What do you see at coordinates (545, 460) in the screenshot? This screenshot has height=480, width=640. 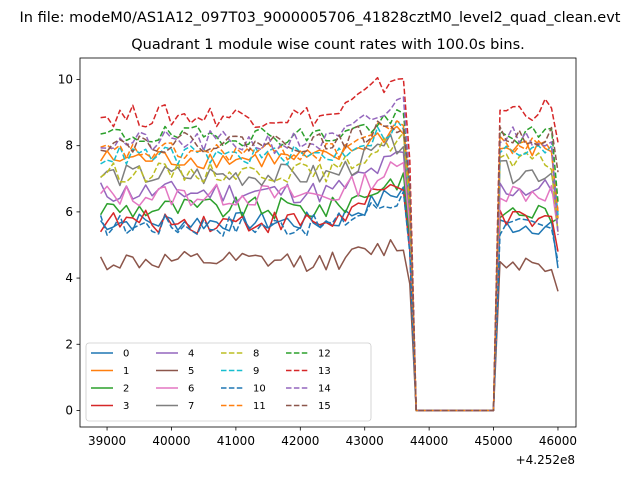 I see `x-offset-label: +4.252e8` at bounding box center [545, 460].